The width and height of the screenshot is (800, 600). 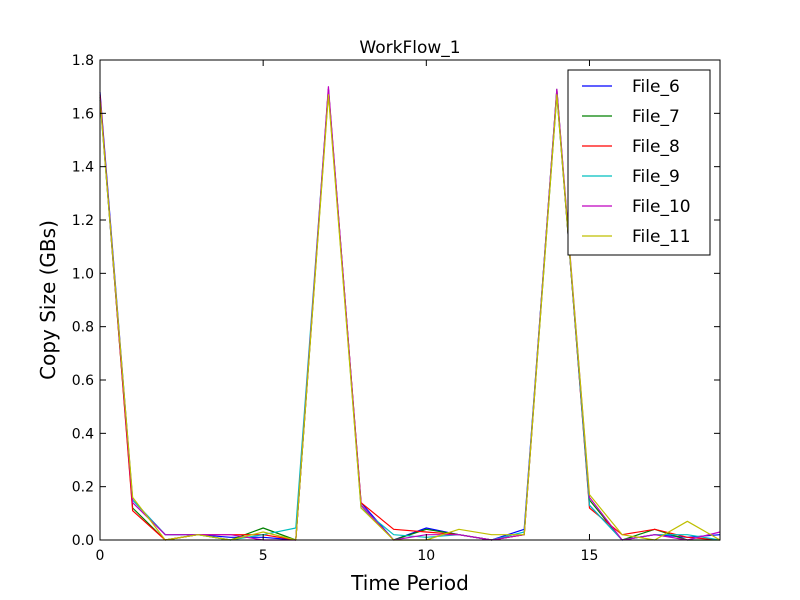 I want to click on y-tick-label: 0.4, so click(x=83, y=434).